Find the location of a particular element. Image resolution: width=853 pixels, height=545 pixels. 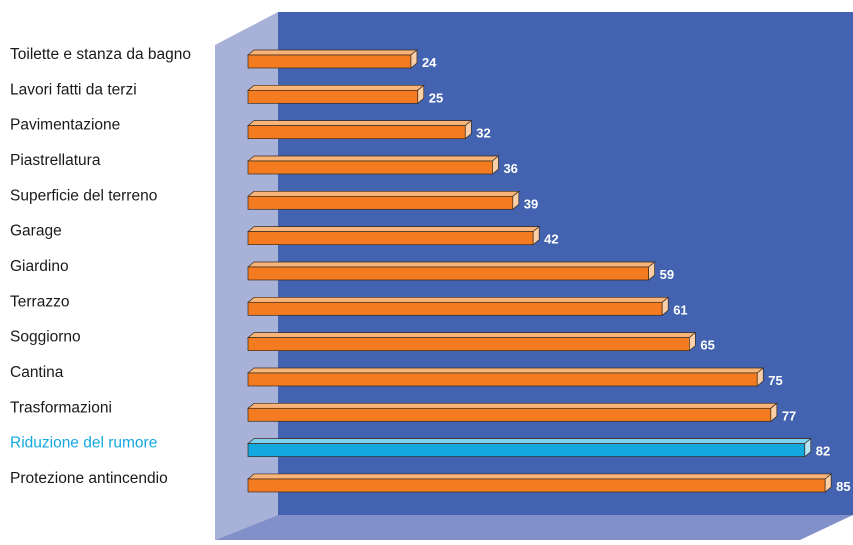

data-label: 65 is located at coordinates (707, 345).